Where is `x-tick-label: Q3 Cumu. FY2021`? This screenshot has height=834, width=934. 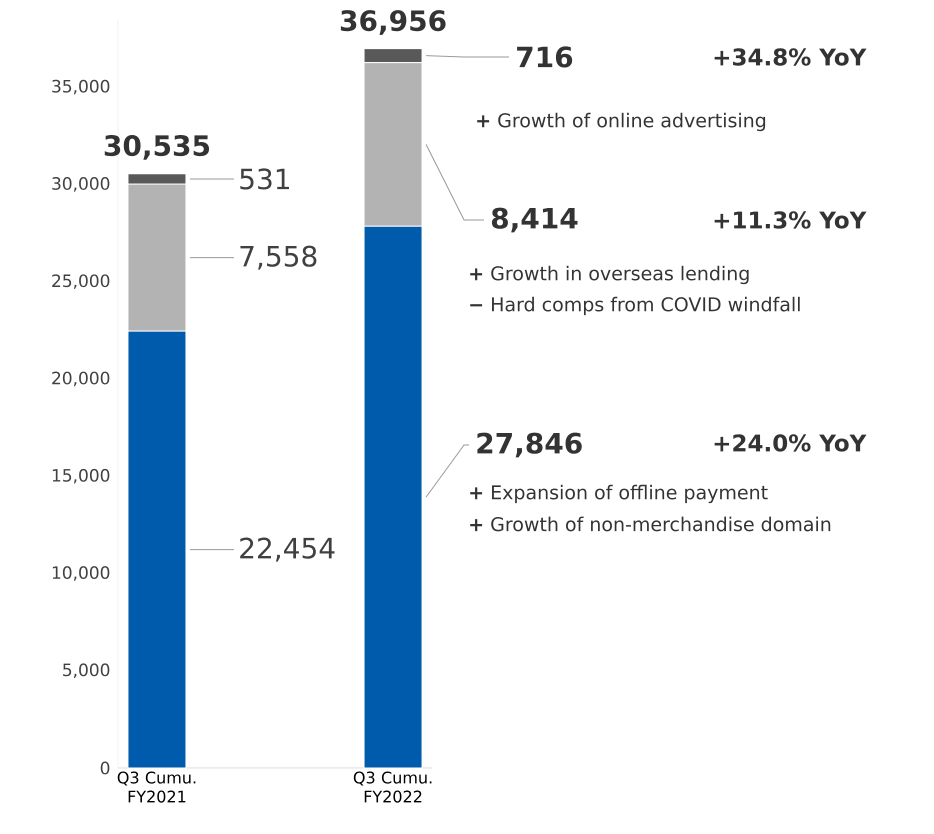 x-tick-label: Q3 Cumu. FY2021 is located at coordinates (157, 787).